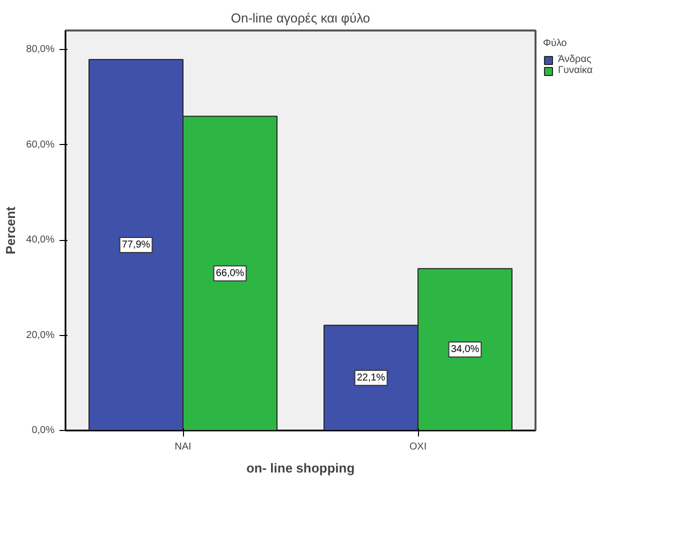 Image resolution: width=691 pixels, height=555 pixels. Describe the element at coordinates (43, 430) in the screenshot. I see `y-tick-label: 0,0%` at that location.